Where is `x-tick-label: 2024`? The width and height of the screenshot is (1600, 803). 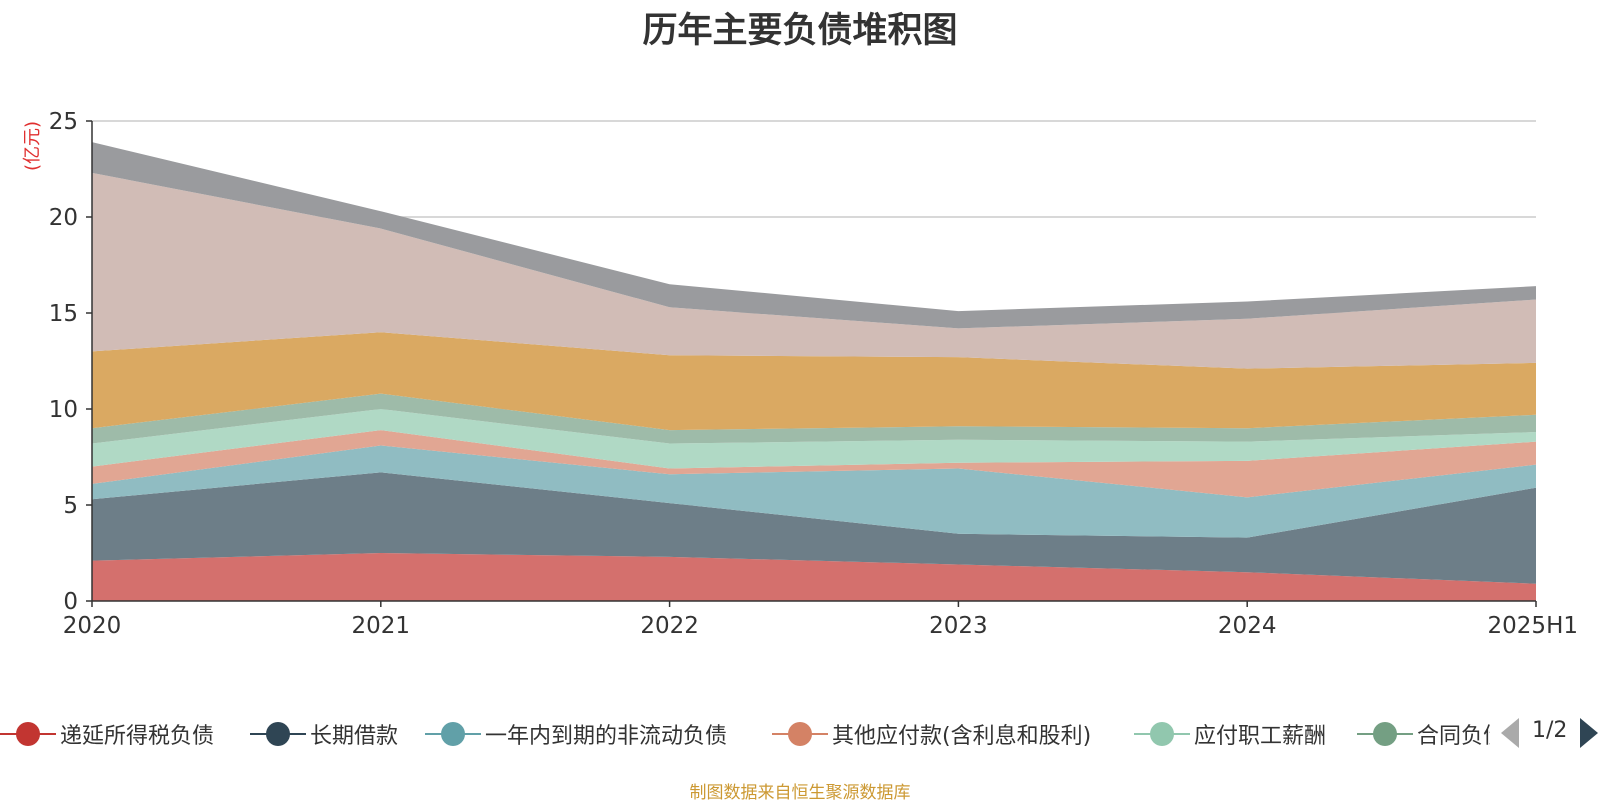
x-tick-label: 2024 is located at coordinates (1247, 626).